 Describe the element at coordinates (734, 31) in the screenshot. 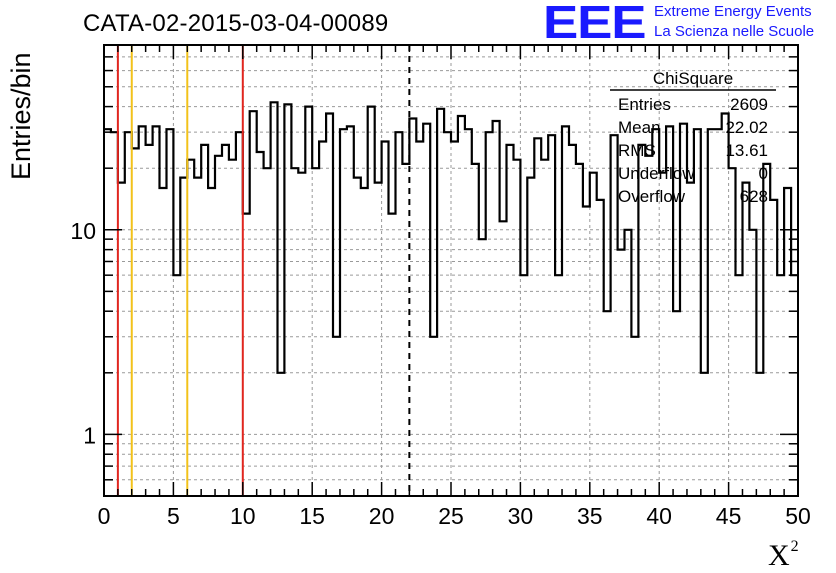

I see `logo-line-2: La Scienza nelle Scuole` at that location.